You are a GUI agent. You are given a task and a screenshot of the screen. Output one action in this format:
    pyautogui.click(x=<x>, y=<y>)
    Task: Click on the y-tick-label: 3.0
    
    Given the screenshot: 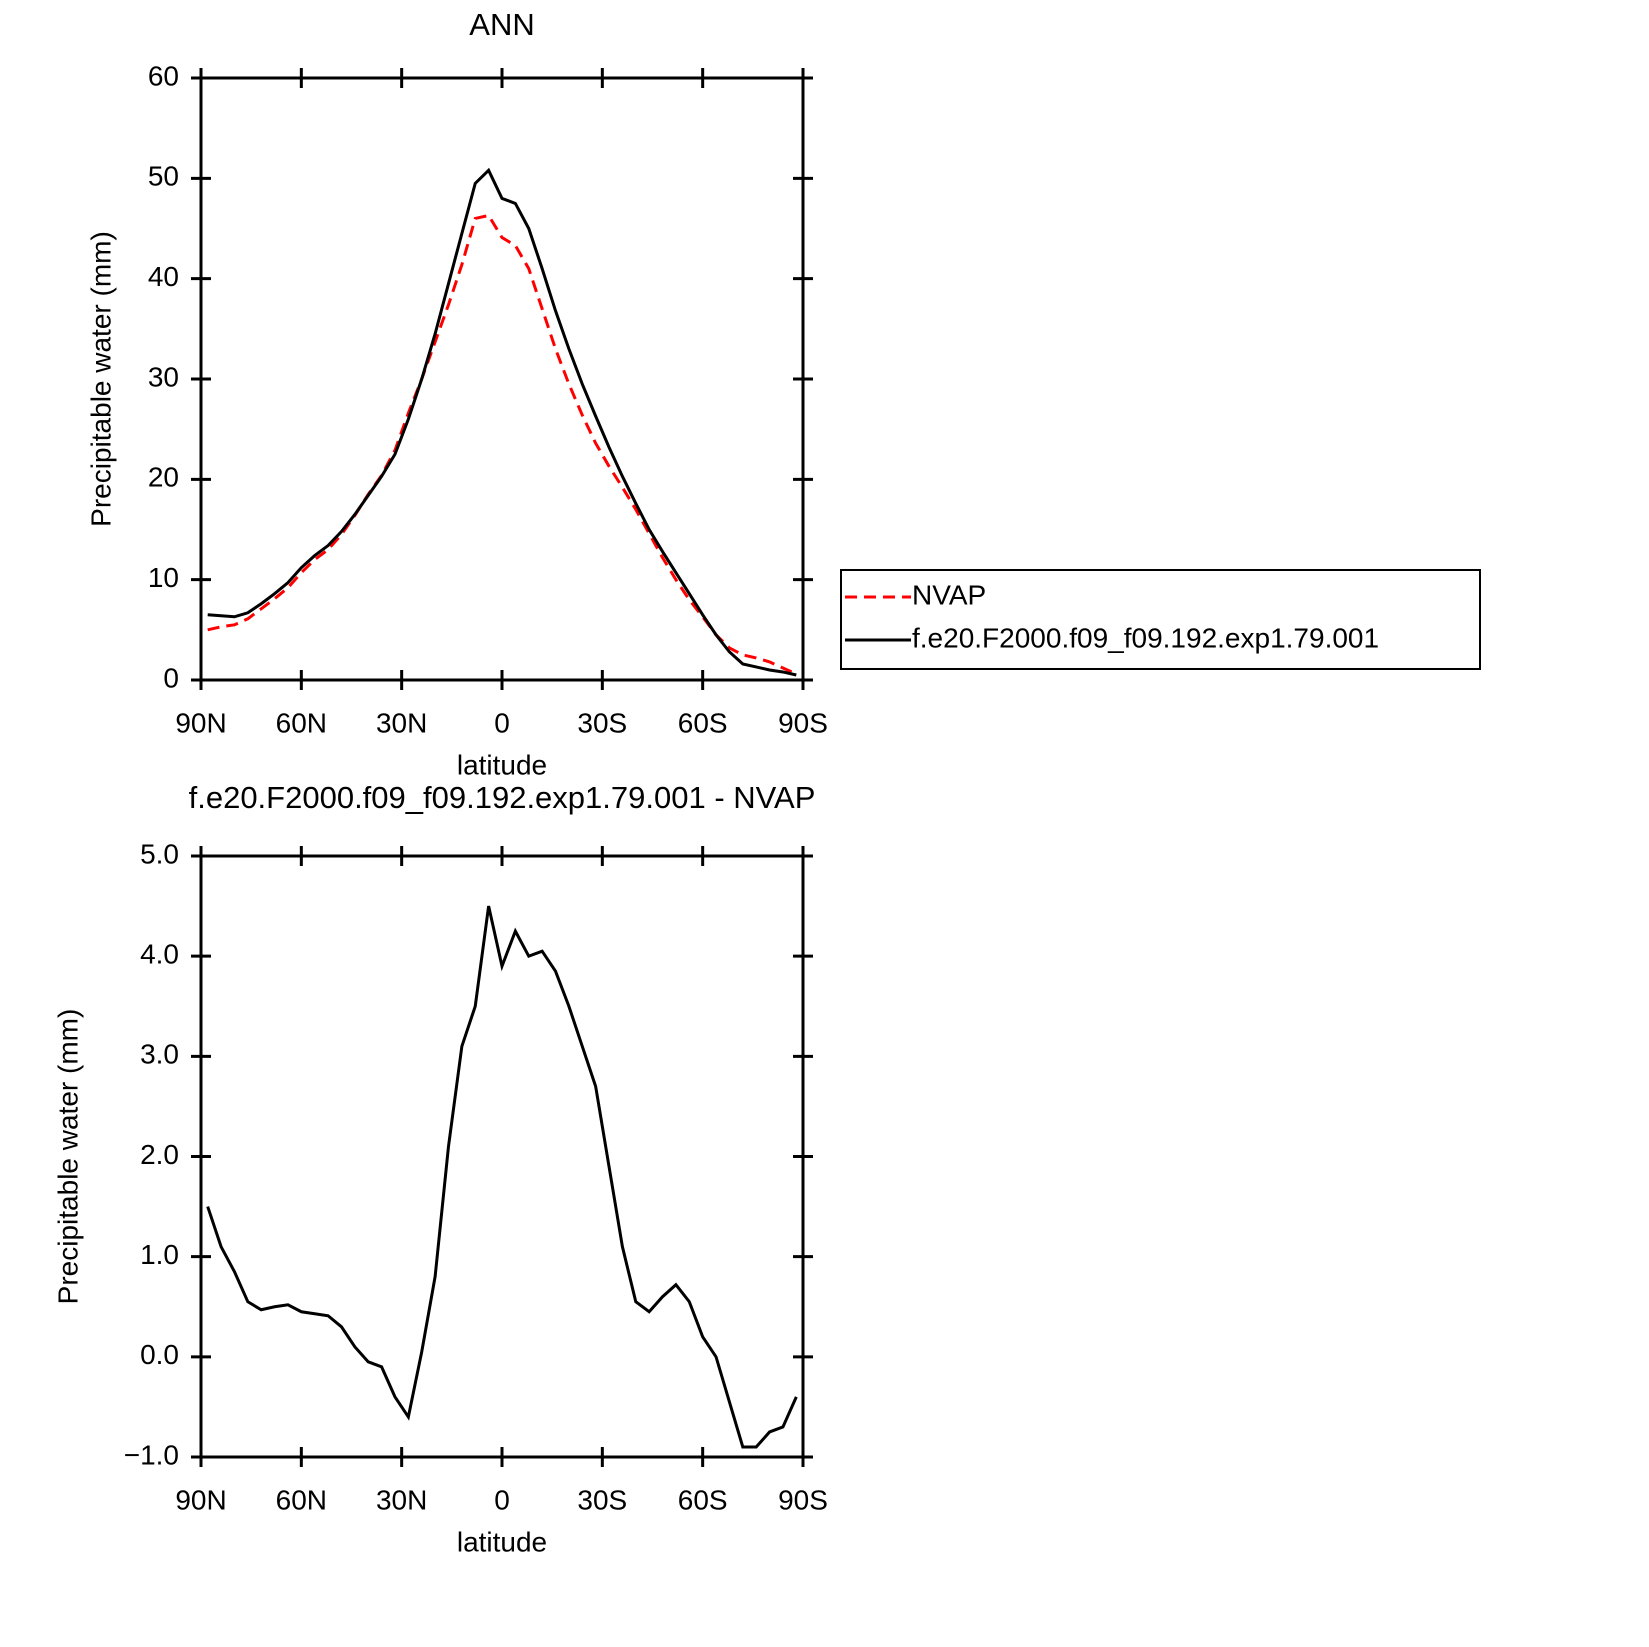 What is the action you would take?
    pyautogui.click(x=159, y=1054)
    